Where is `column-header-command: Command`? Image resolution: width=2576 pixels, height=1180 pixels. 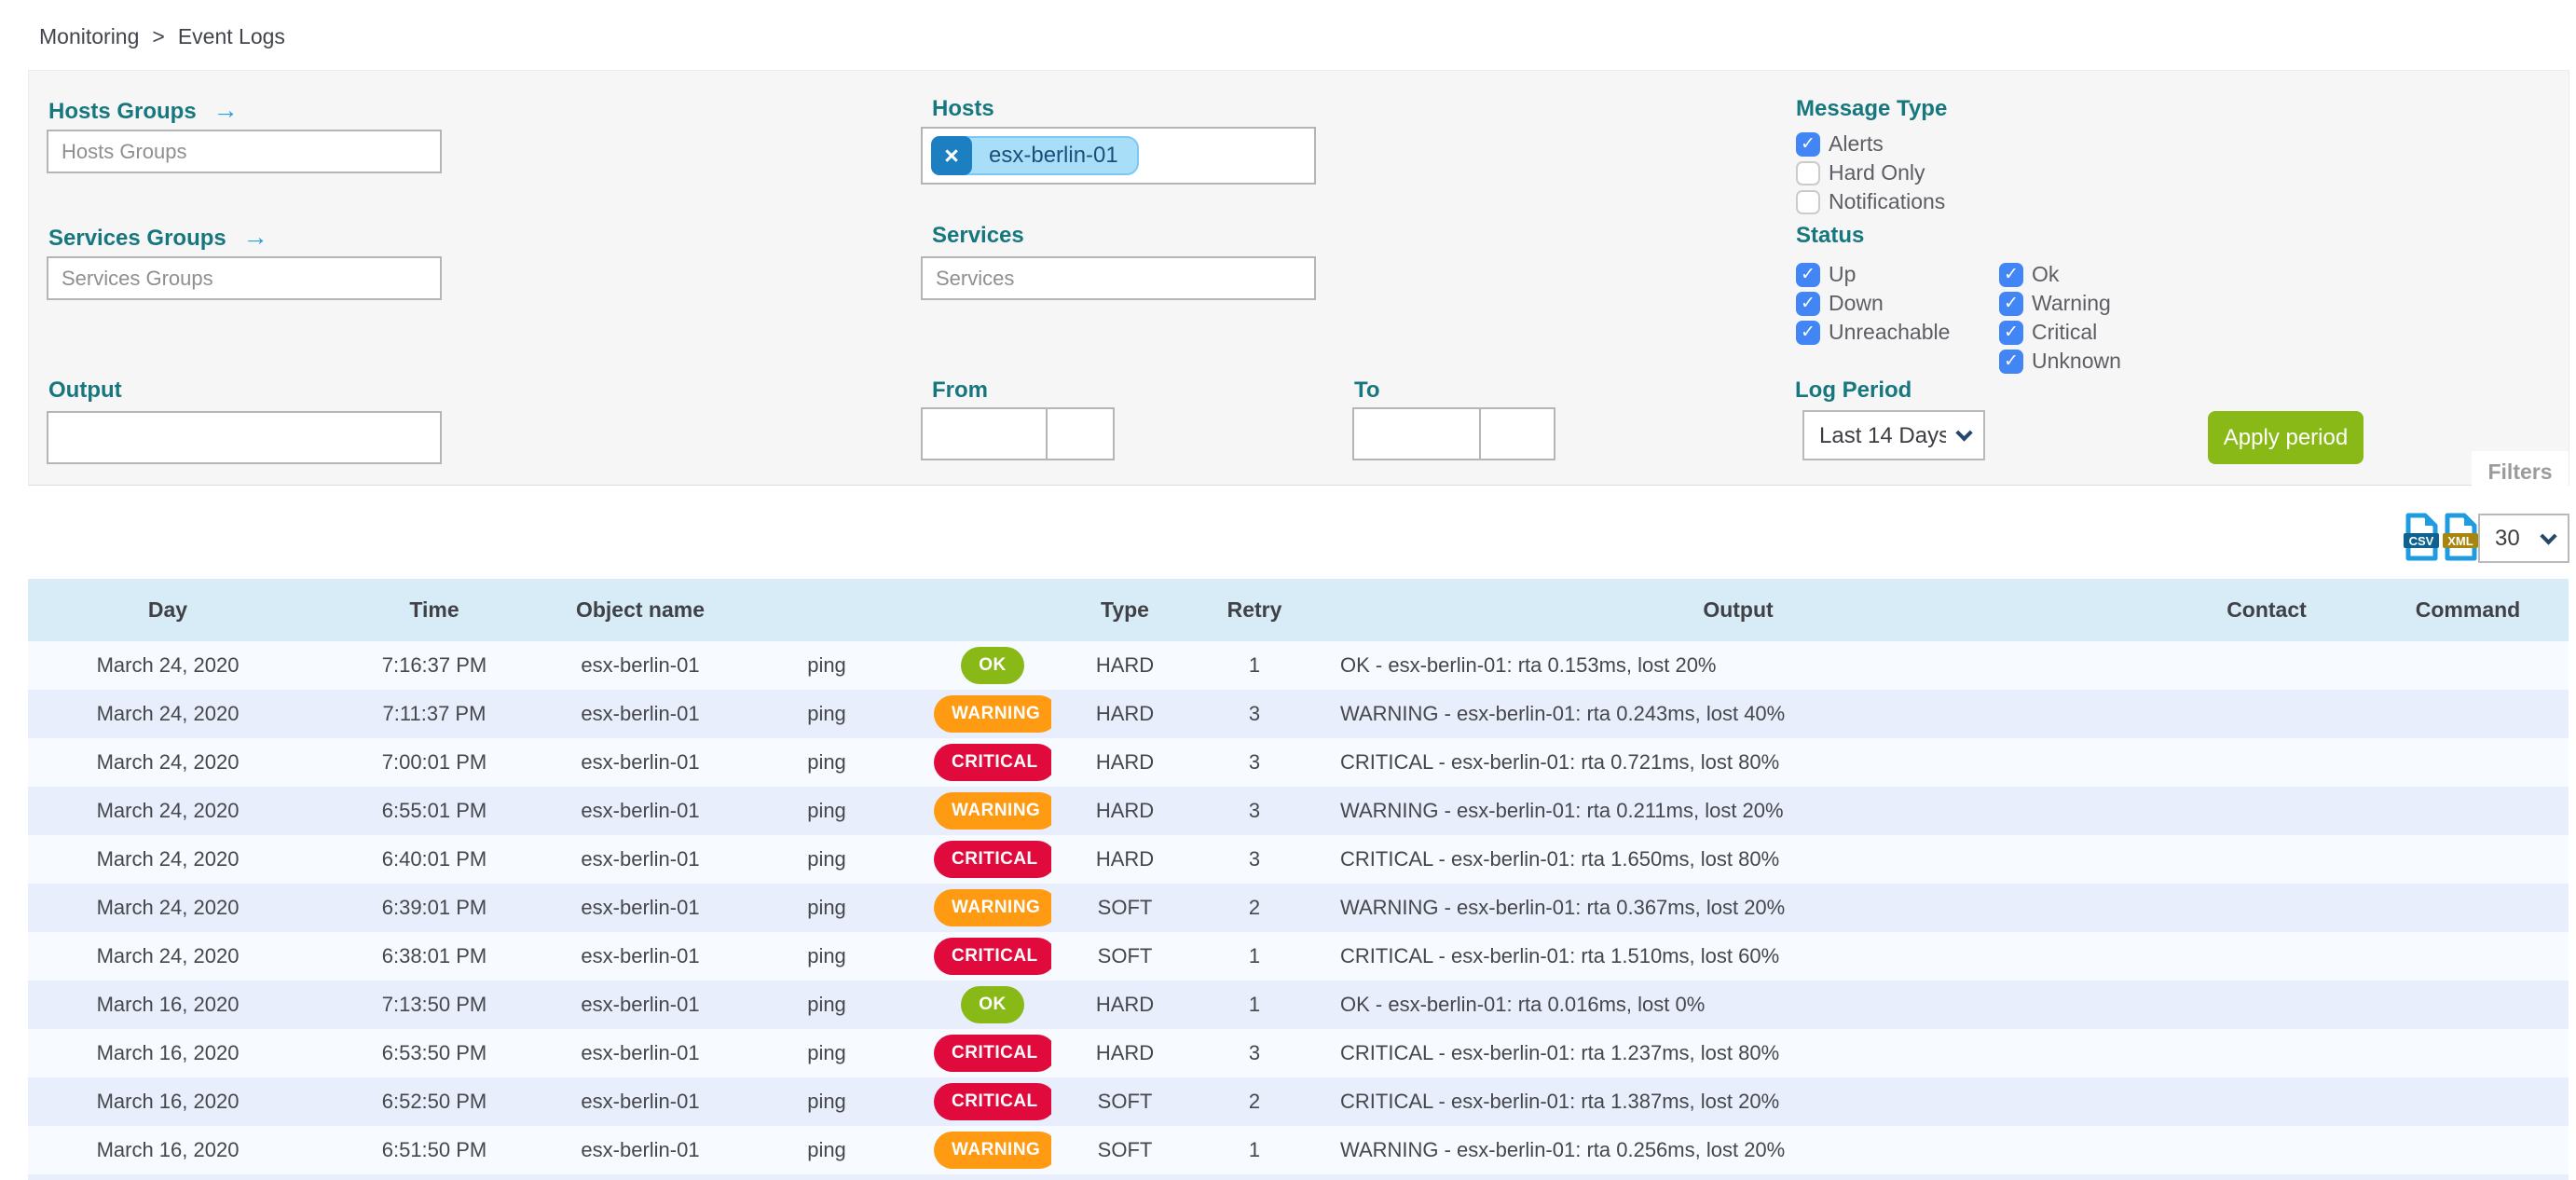
column-header-command: Command is located at coordinates (2468, 610).